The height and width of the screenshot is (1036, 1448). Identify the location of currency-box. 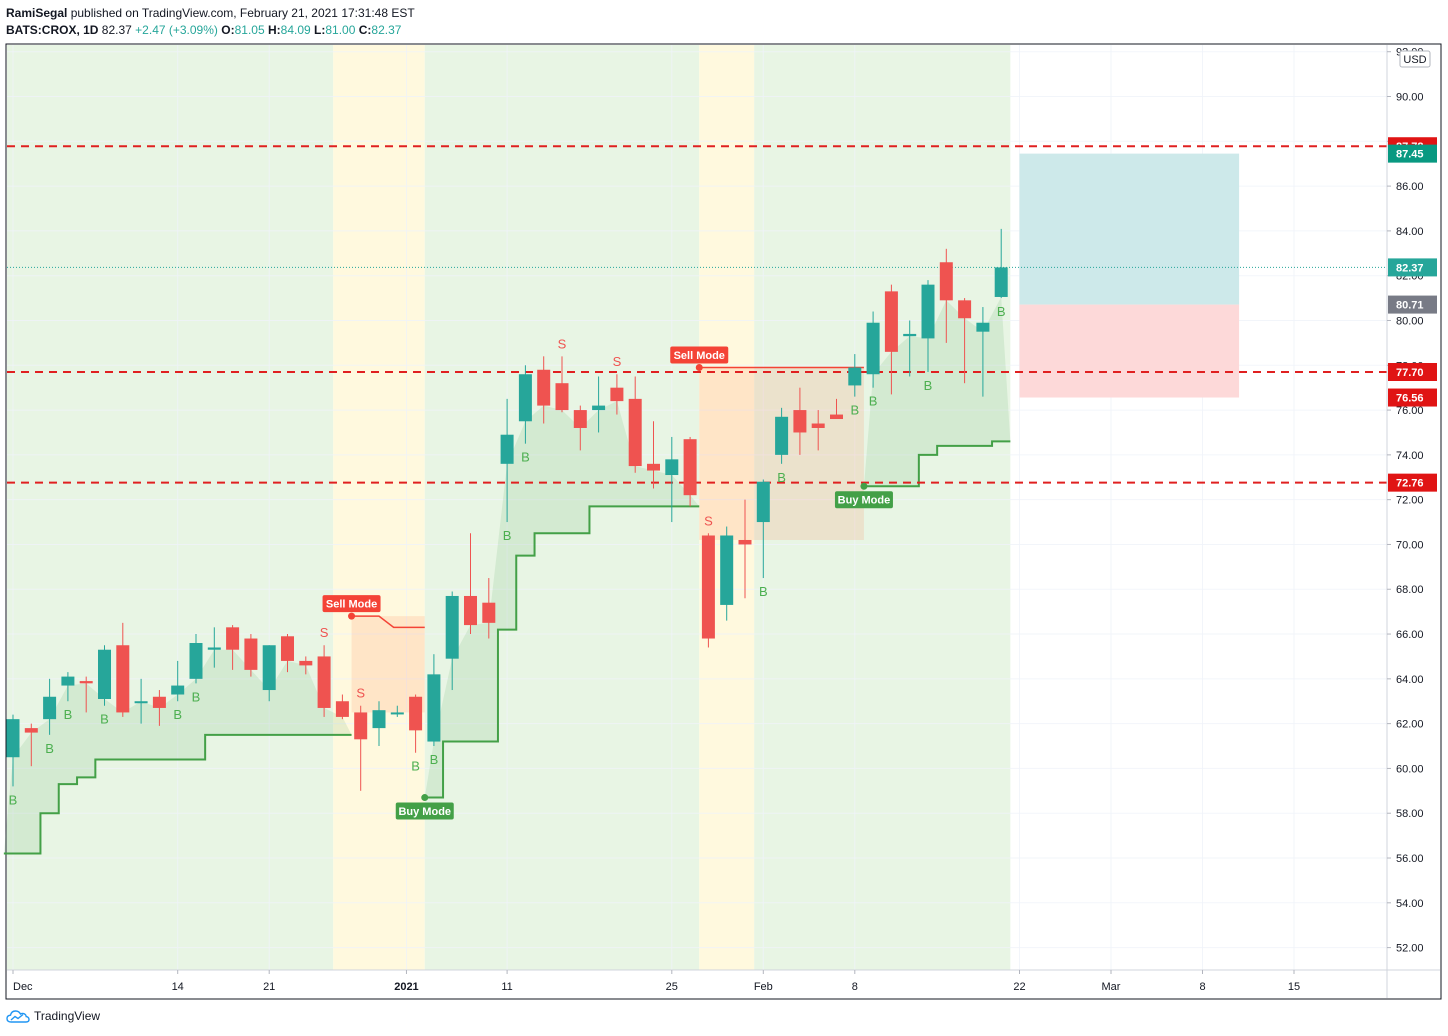
(1415, 59).